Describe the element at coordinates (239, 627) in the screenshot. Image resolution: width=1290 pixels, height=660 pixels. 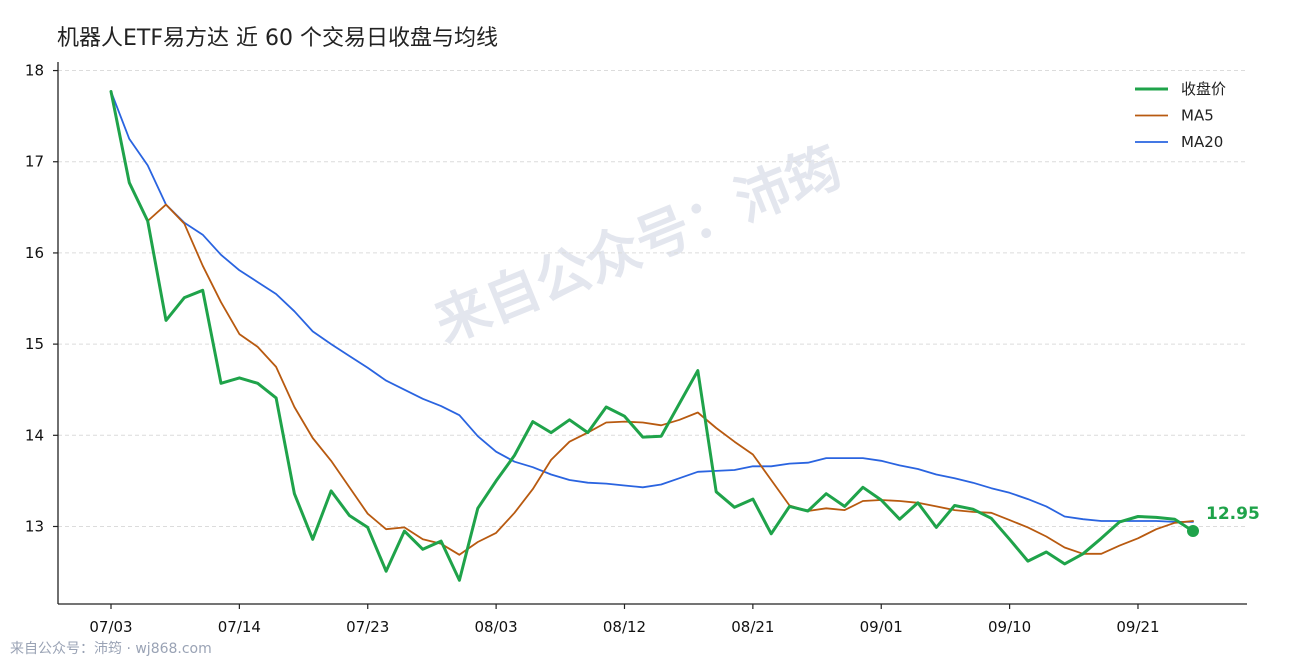
I see `x-tick-label: 07/14` at that location.